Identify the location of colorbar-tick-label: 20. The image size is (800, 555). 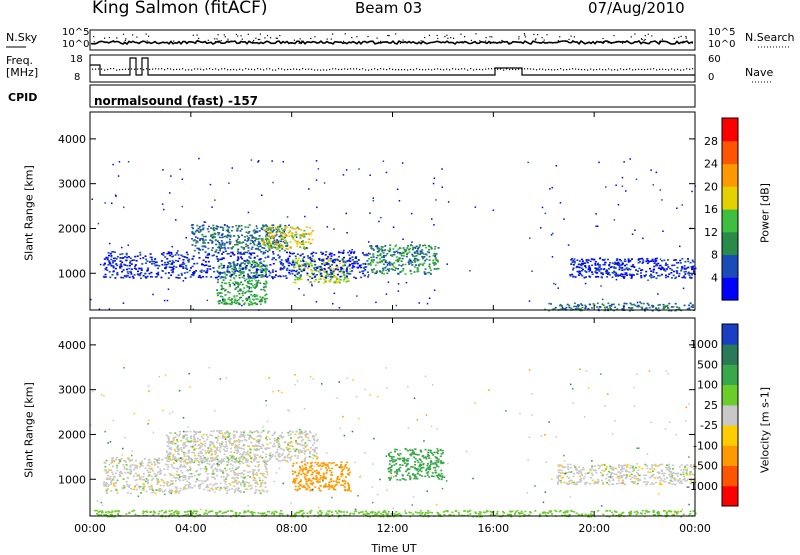
(711, 186).